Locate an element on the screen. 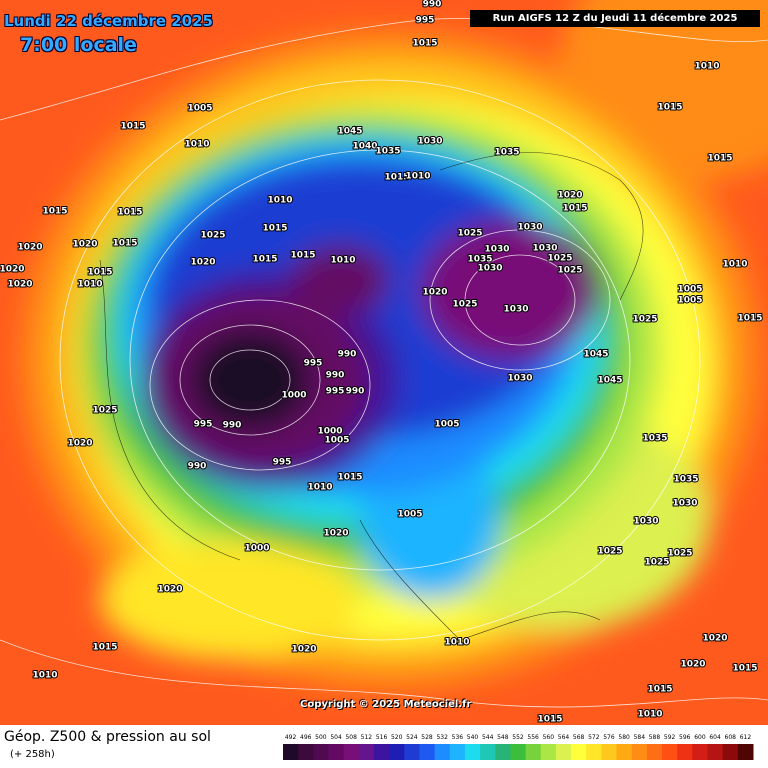 The width and height of the screenshot is (768, 768). colorbar-tick-label: 584 is located at coordinates (640, 737).